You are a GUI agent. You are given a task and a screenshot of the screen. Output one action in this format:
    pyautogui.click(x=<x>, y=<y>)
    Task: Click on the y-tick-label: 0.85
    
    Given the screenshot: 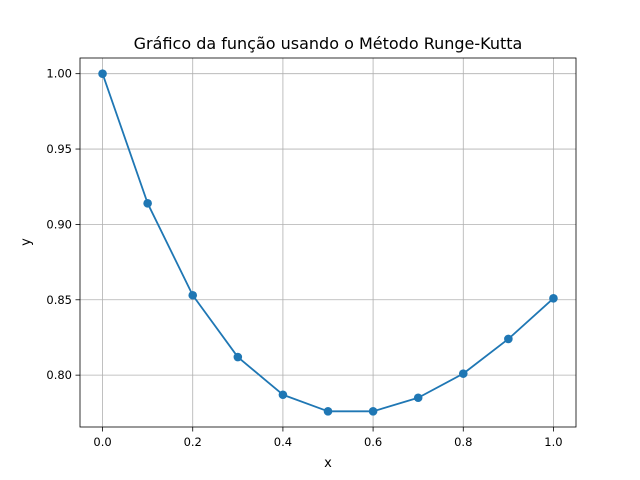 What is the action you would take?
    pyautogui.click(x=59, y=300)
    